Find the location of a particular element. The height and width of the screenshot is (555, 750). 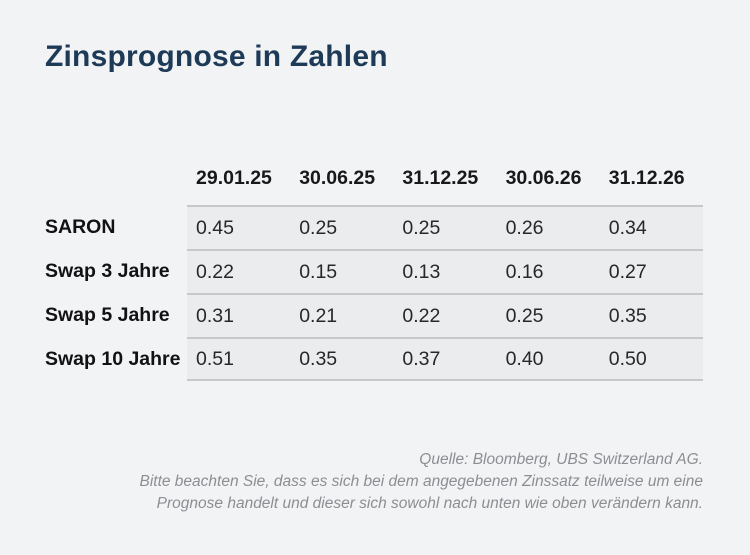

table-cell: 0.21 is located at coordinates (318, 315).